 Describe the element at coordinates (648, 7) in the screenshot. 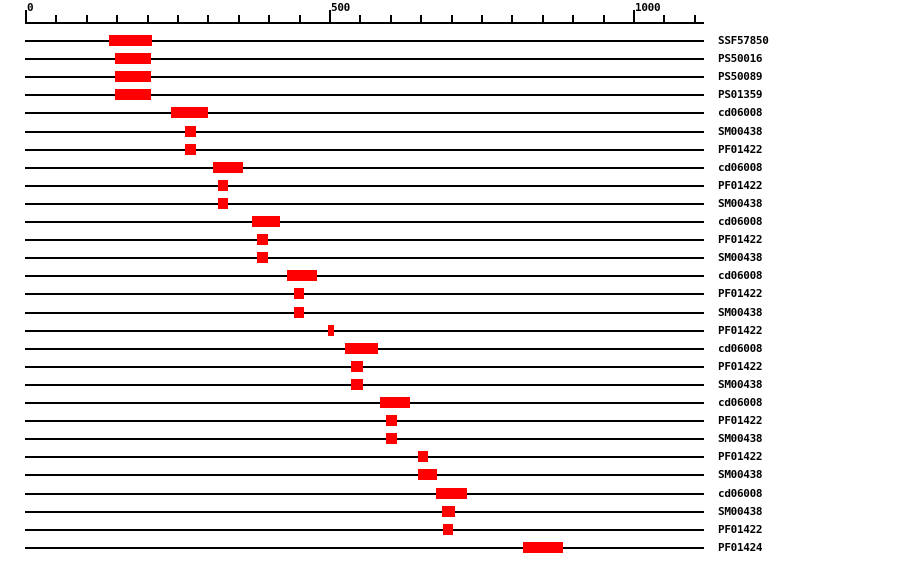

I see `x-axis-tick-label: 1000` at that location.